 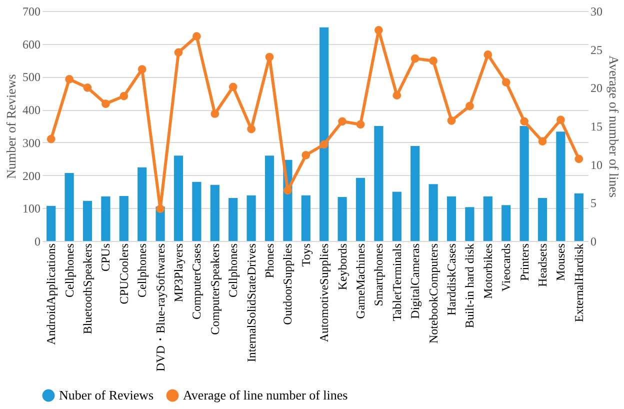 I want to click on x-tick-label: BluetoothSpeakers, so click(x=87, y=288).